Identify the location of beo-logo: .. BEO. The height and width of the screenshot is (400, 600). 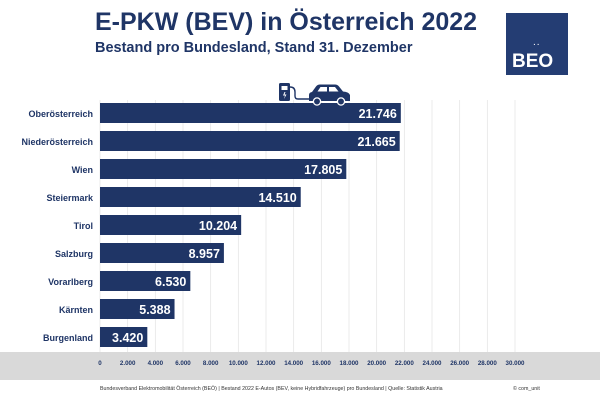
(537, 44).